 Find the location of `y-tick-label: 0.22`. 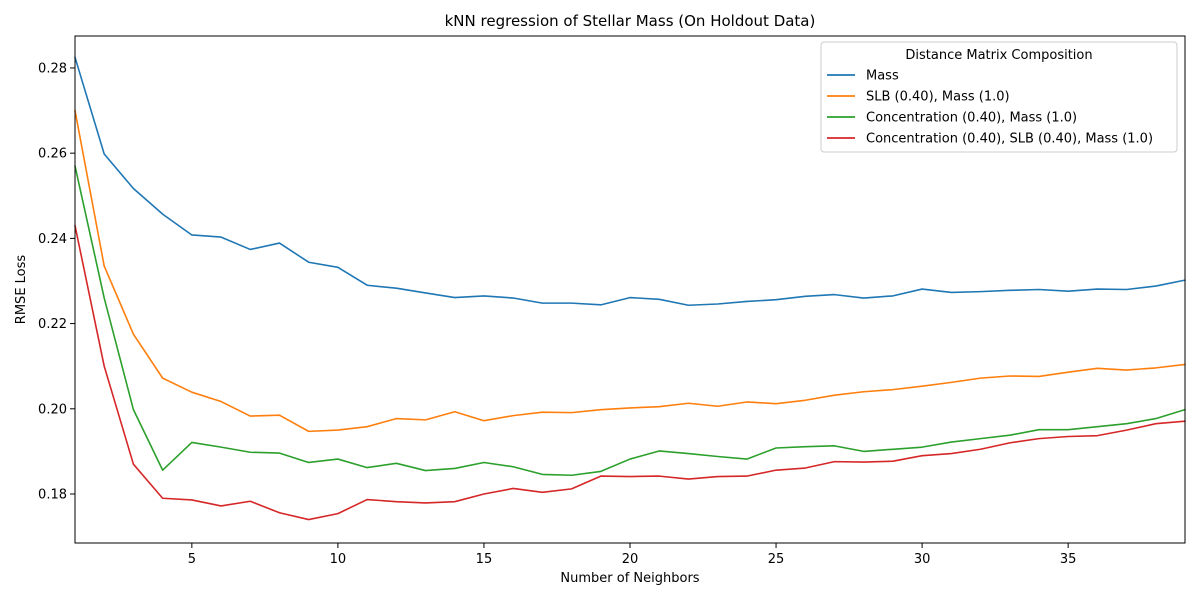

y-tick-label: 0.22 is located at coordinates (52, 324).